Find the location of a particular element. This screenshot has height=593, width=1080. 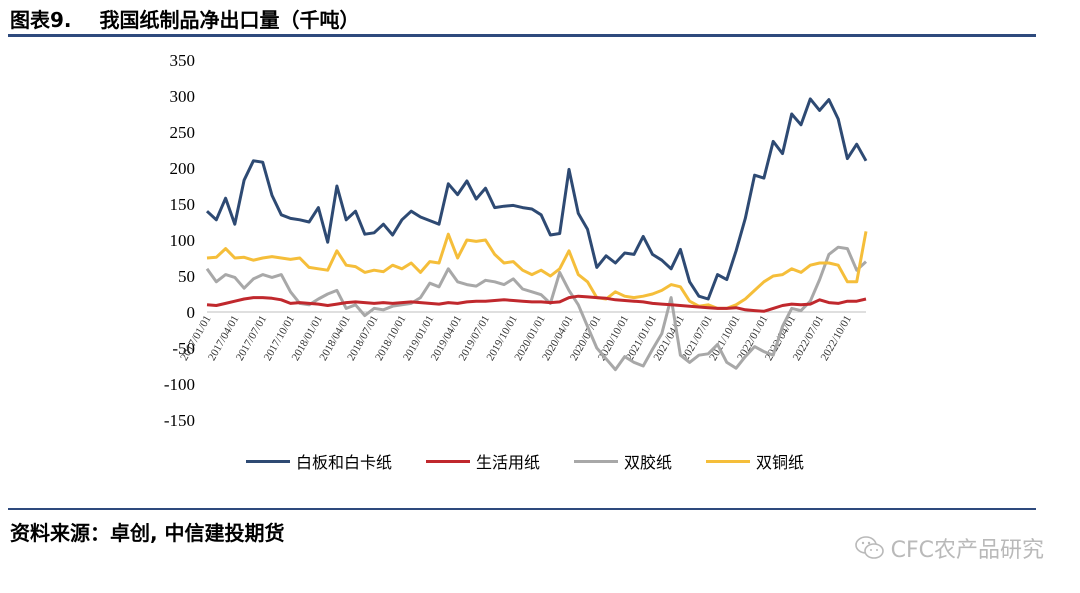

legend-label: 白板和白卡纸 is located at coordinates (344, 462).